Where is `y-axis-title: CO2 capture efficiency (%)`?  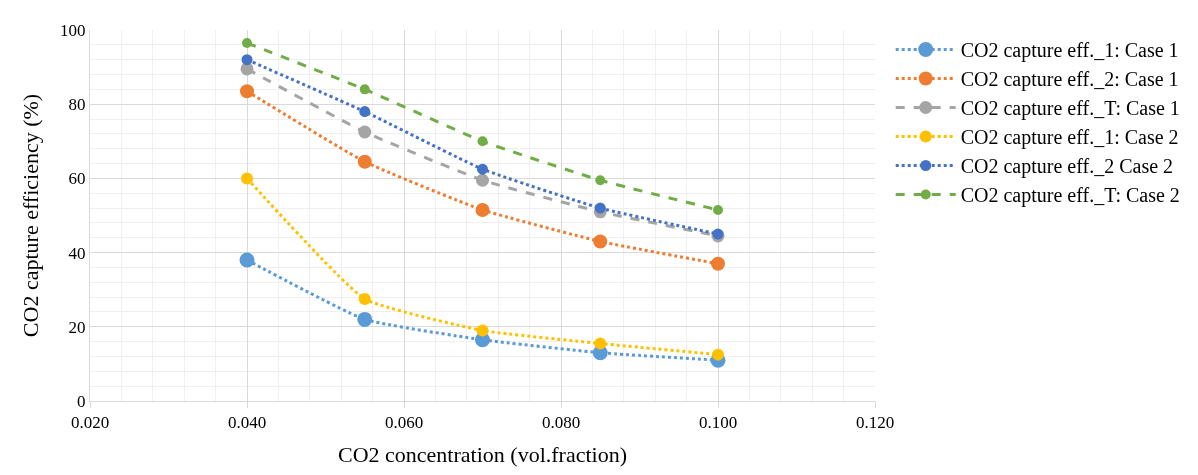
y-axis-title: CO2 capture efficiency (%) is located at coordinates (30, 215).